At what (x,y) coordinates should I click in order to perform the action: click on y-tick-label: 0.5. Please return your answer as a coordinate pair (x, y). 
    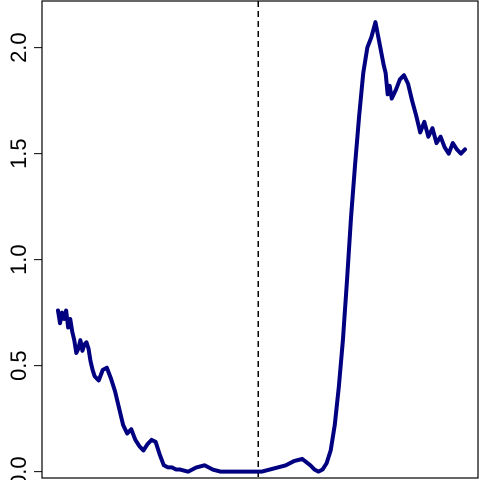
    Looking at the image, I should click on (18, 365).